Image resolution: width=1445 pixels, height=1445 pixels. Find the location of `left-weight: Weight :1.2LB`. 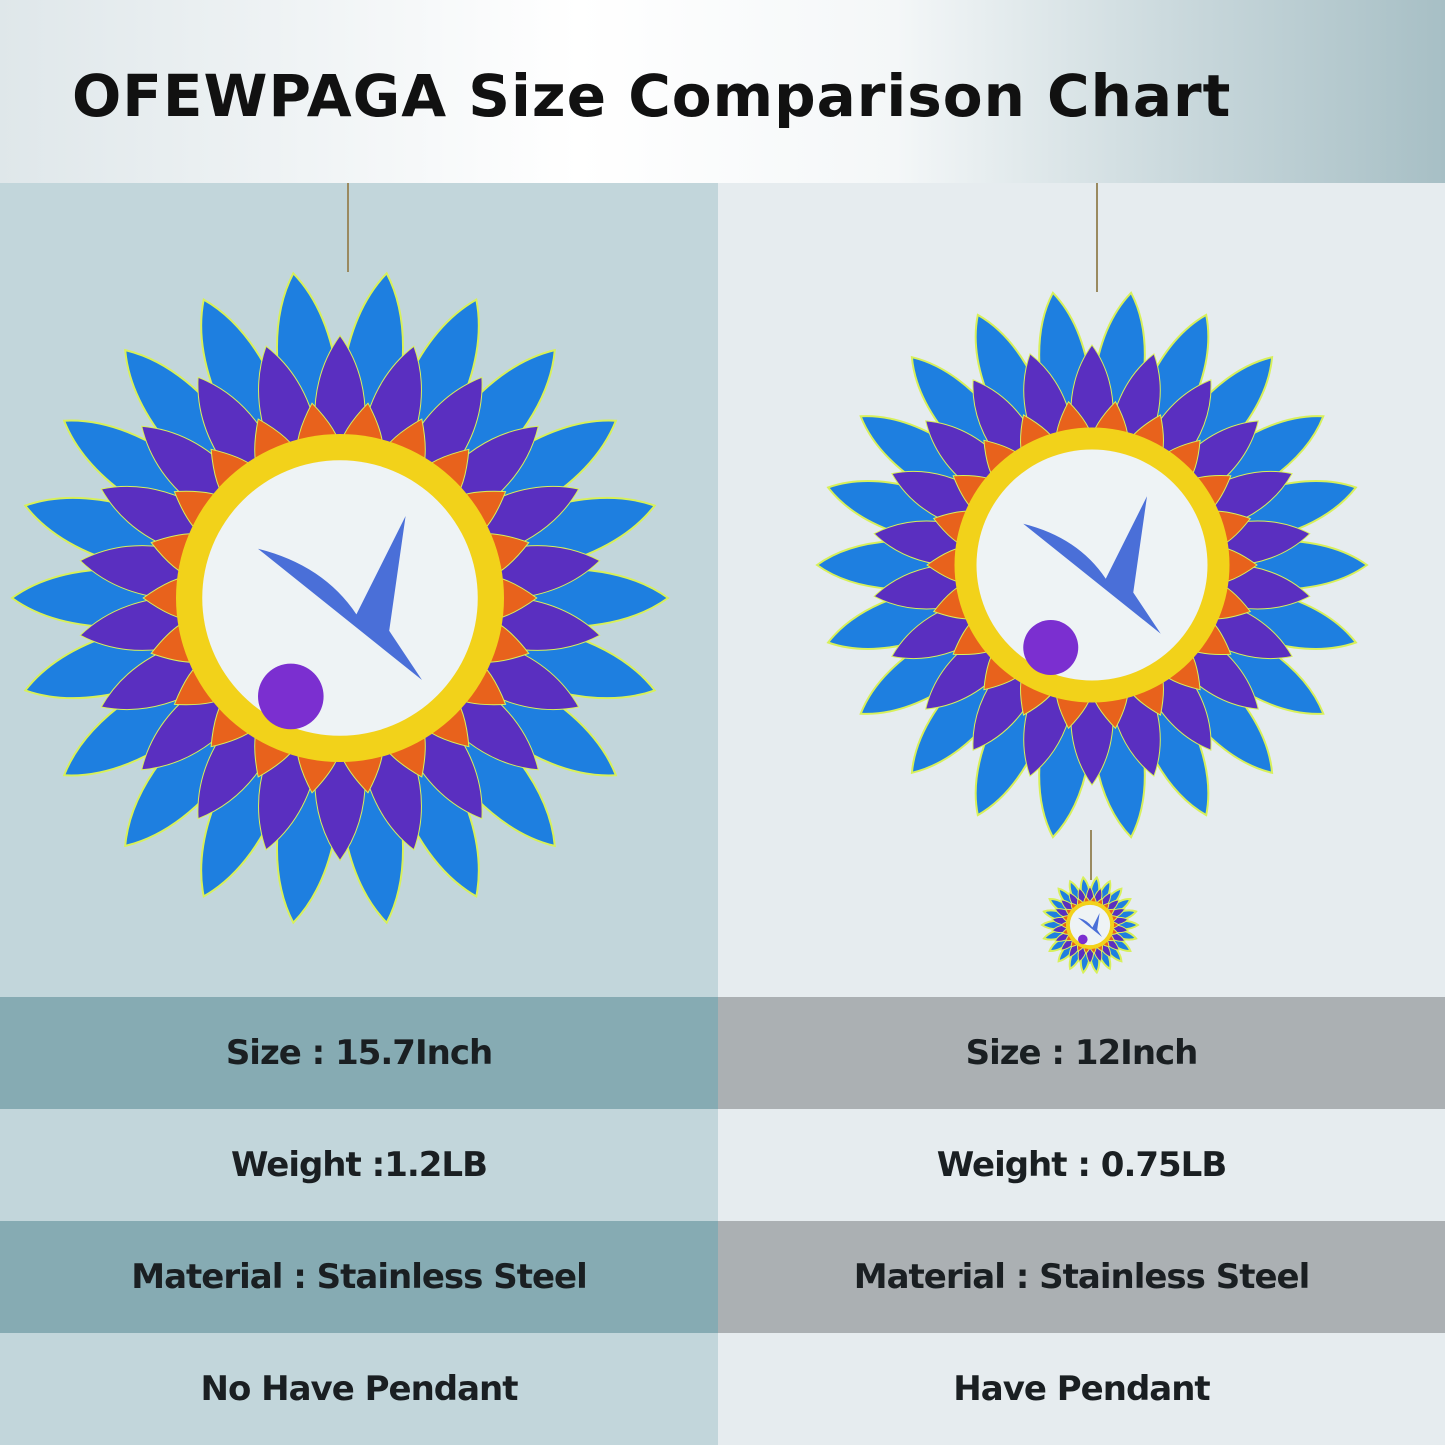

left-weight: Weight :1.2LB is located at coordinates (359, 1165).